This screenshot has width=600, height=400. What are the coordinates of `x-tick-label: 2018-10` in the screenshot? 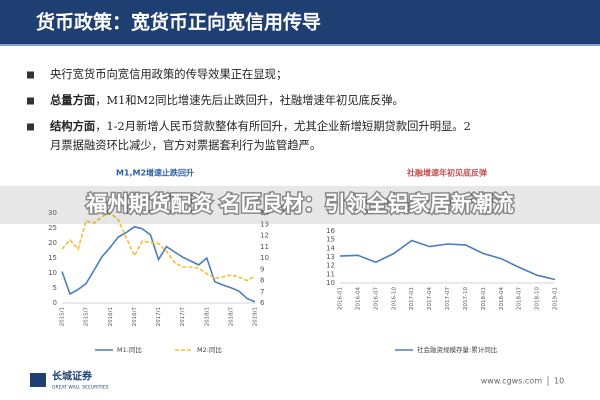 It's located at (538, 298).